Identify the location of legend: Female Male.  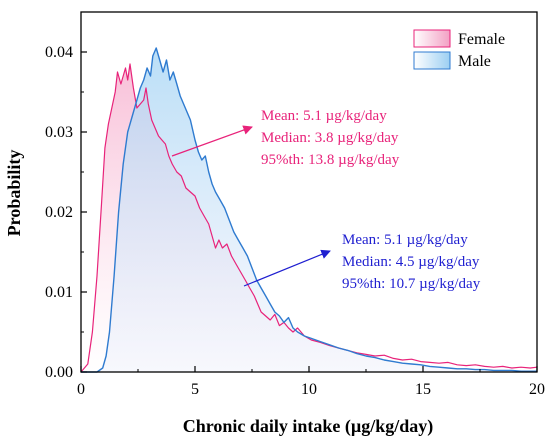
(459, 49).